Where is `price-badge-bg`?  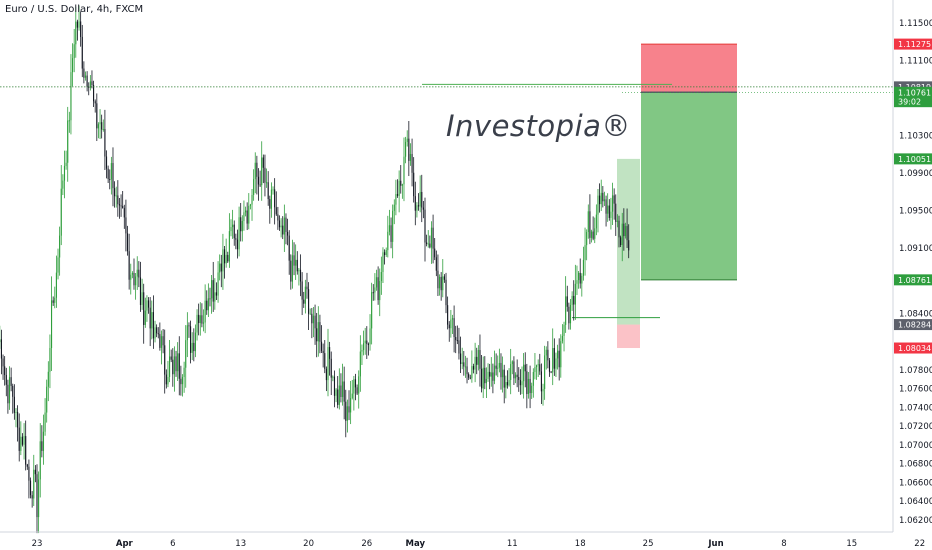 price-badge-bg is located at coordinates (913, 159).